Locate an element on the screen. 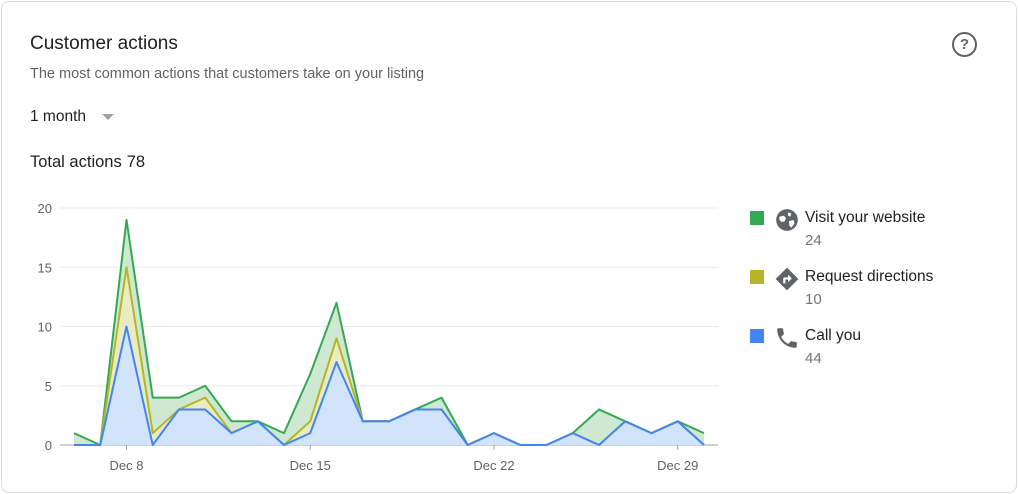 Image resolution: width=1018 pixels, height=494 pixels. total-actions-value: 78 is located at coordinates (136, 162).